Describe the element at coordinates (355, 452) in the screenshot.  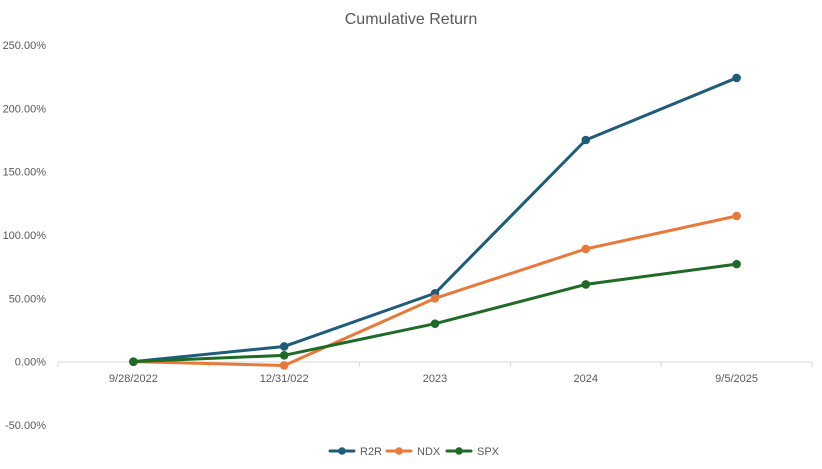
I see `legend-item-r2r: R2R` at that location.